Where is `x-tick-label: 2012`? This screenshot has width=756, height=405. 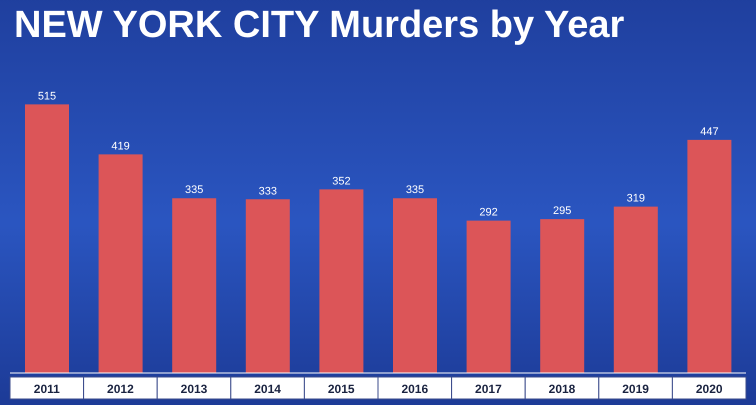
x-tick-label: 2012 is located at coordinates (120, 389).